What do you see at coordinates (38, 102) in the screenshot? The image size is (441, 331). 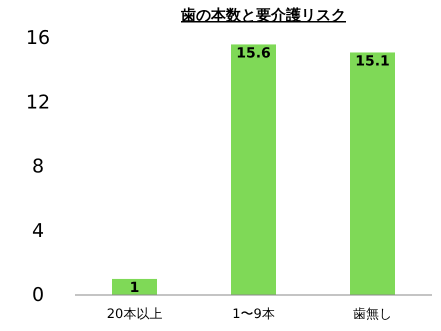 I see `y-tick-label: 12` at bounding box center [38, 102].